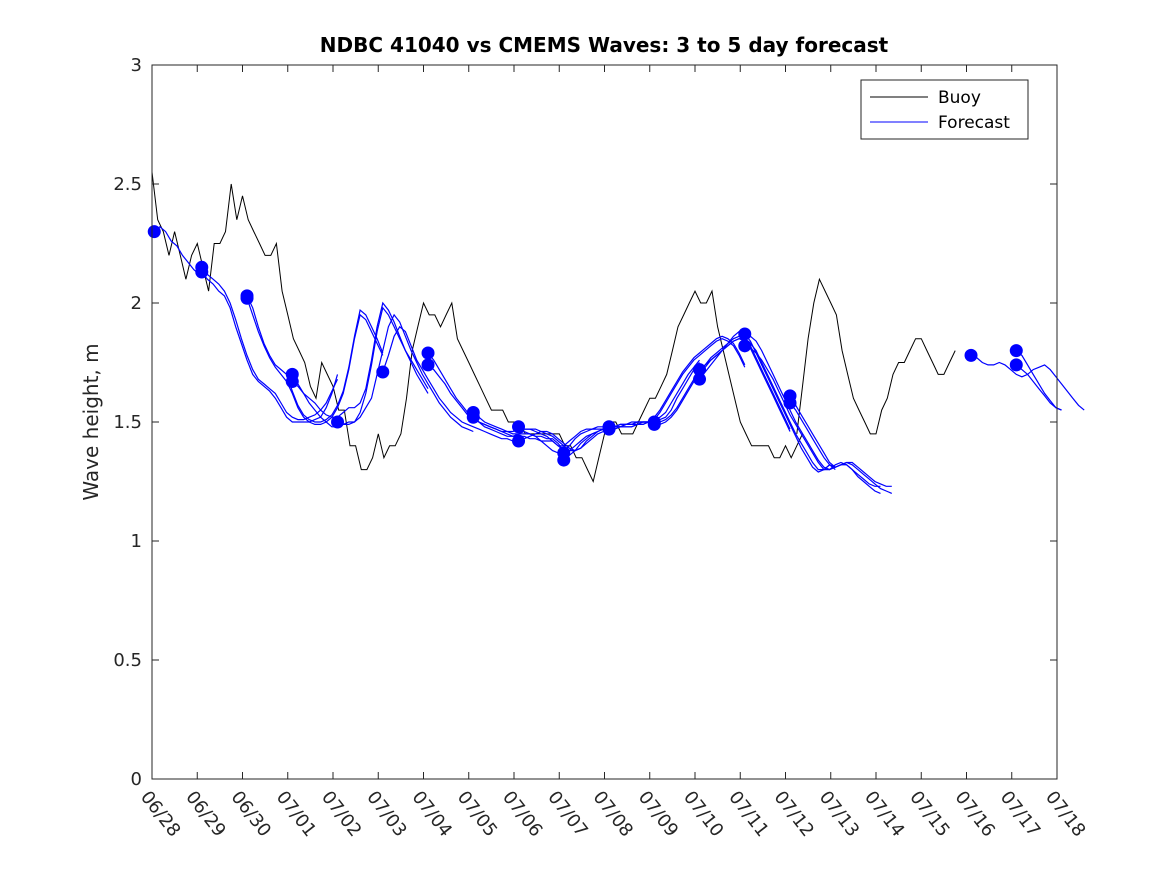  Describe the element at coordinates (136, 779) in the screenshot. I see `y-tick-label: 0` at that location.